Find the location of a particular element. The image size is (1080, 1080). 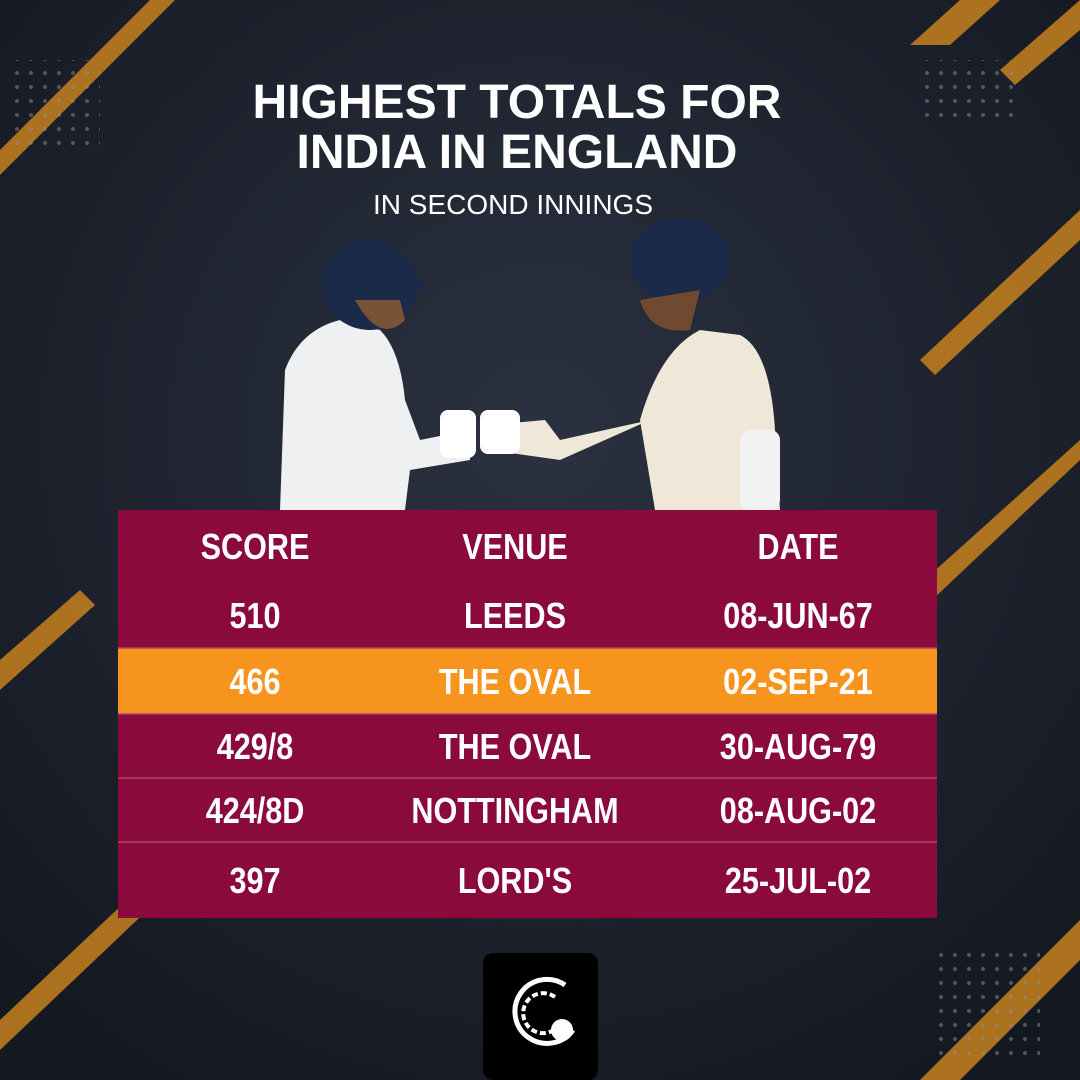

table-cell: LORD'S is located at coordinates (515, 882).